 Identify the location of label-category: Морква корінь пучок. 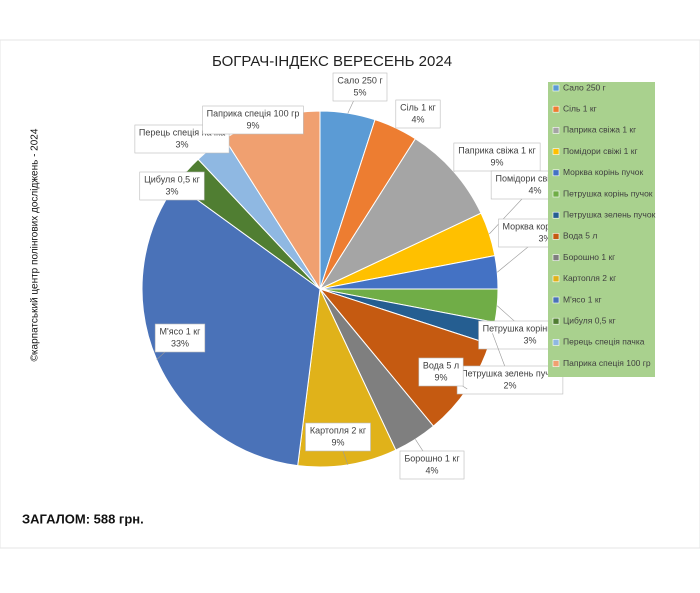
(545, 226).